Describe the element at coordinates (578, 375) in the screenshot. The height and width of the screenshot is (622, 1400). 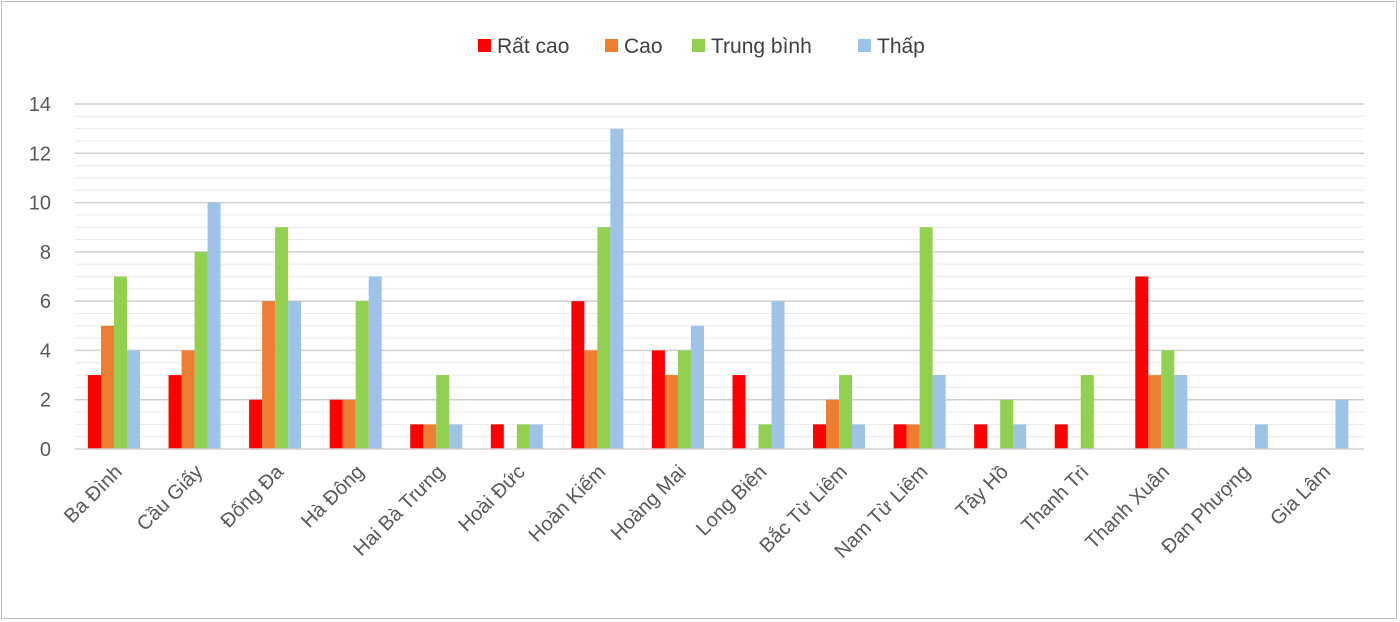
I see `bar-rat-cao-hoan-kiem` at that location.